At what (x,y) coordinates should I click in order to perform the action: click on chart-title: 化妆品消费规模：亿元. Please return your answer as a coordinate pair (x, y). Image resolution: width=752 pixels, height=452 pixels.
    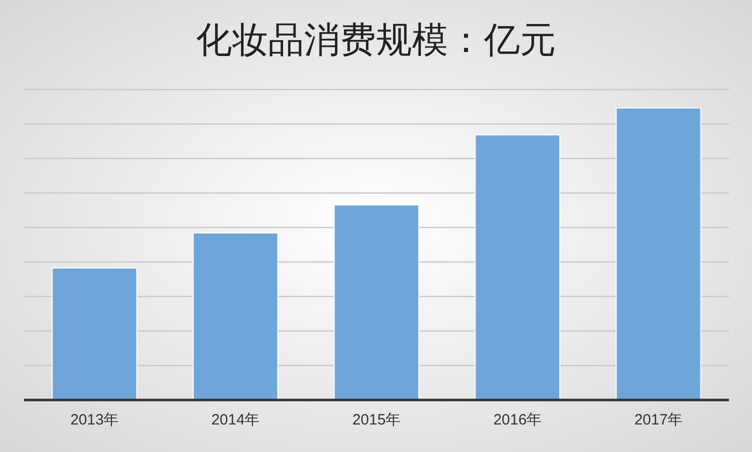
    Looking at the image, I should click on (376, 40).